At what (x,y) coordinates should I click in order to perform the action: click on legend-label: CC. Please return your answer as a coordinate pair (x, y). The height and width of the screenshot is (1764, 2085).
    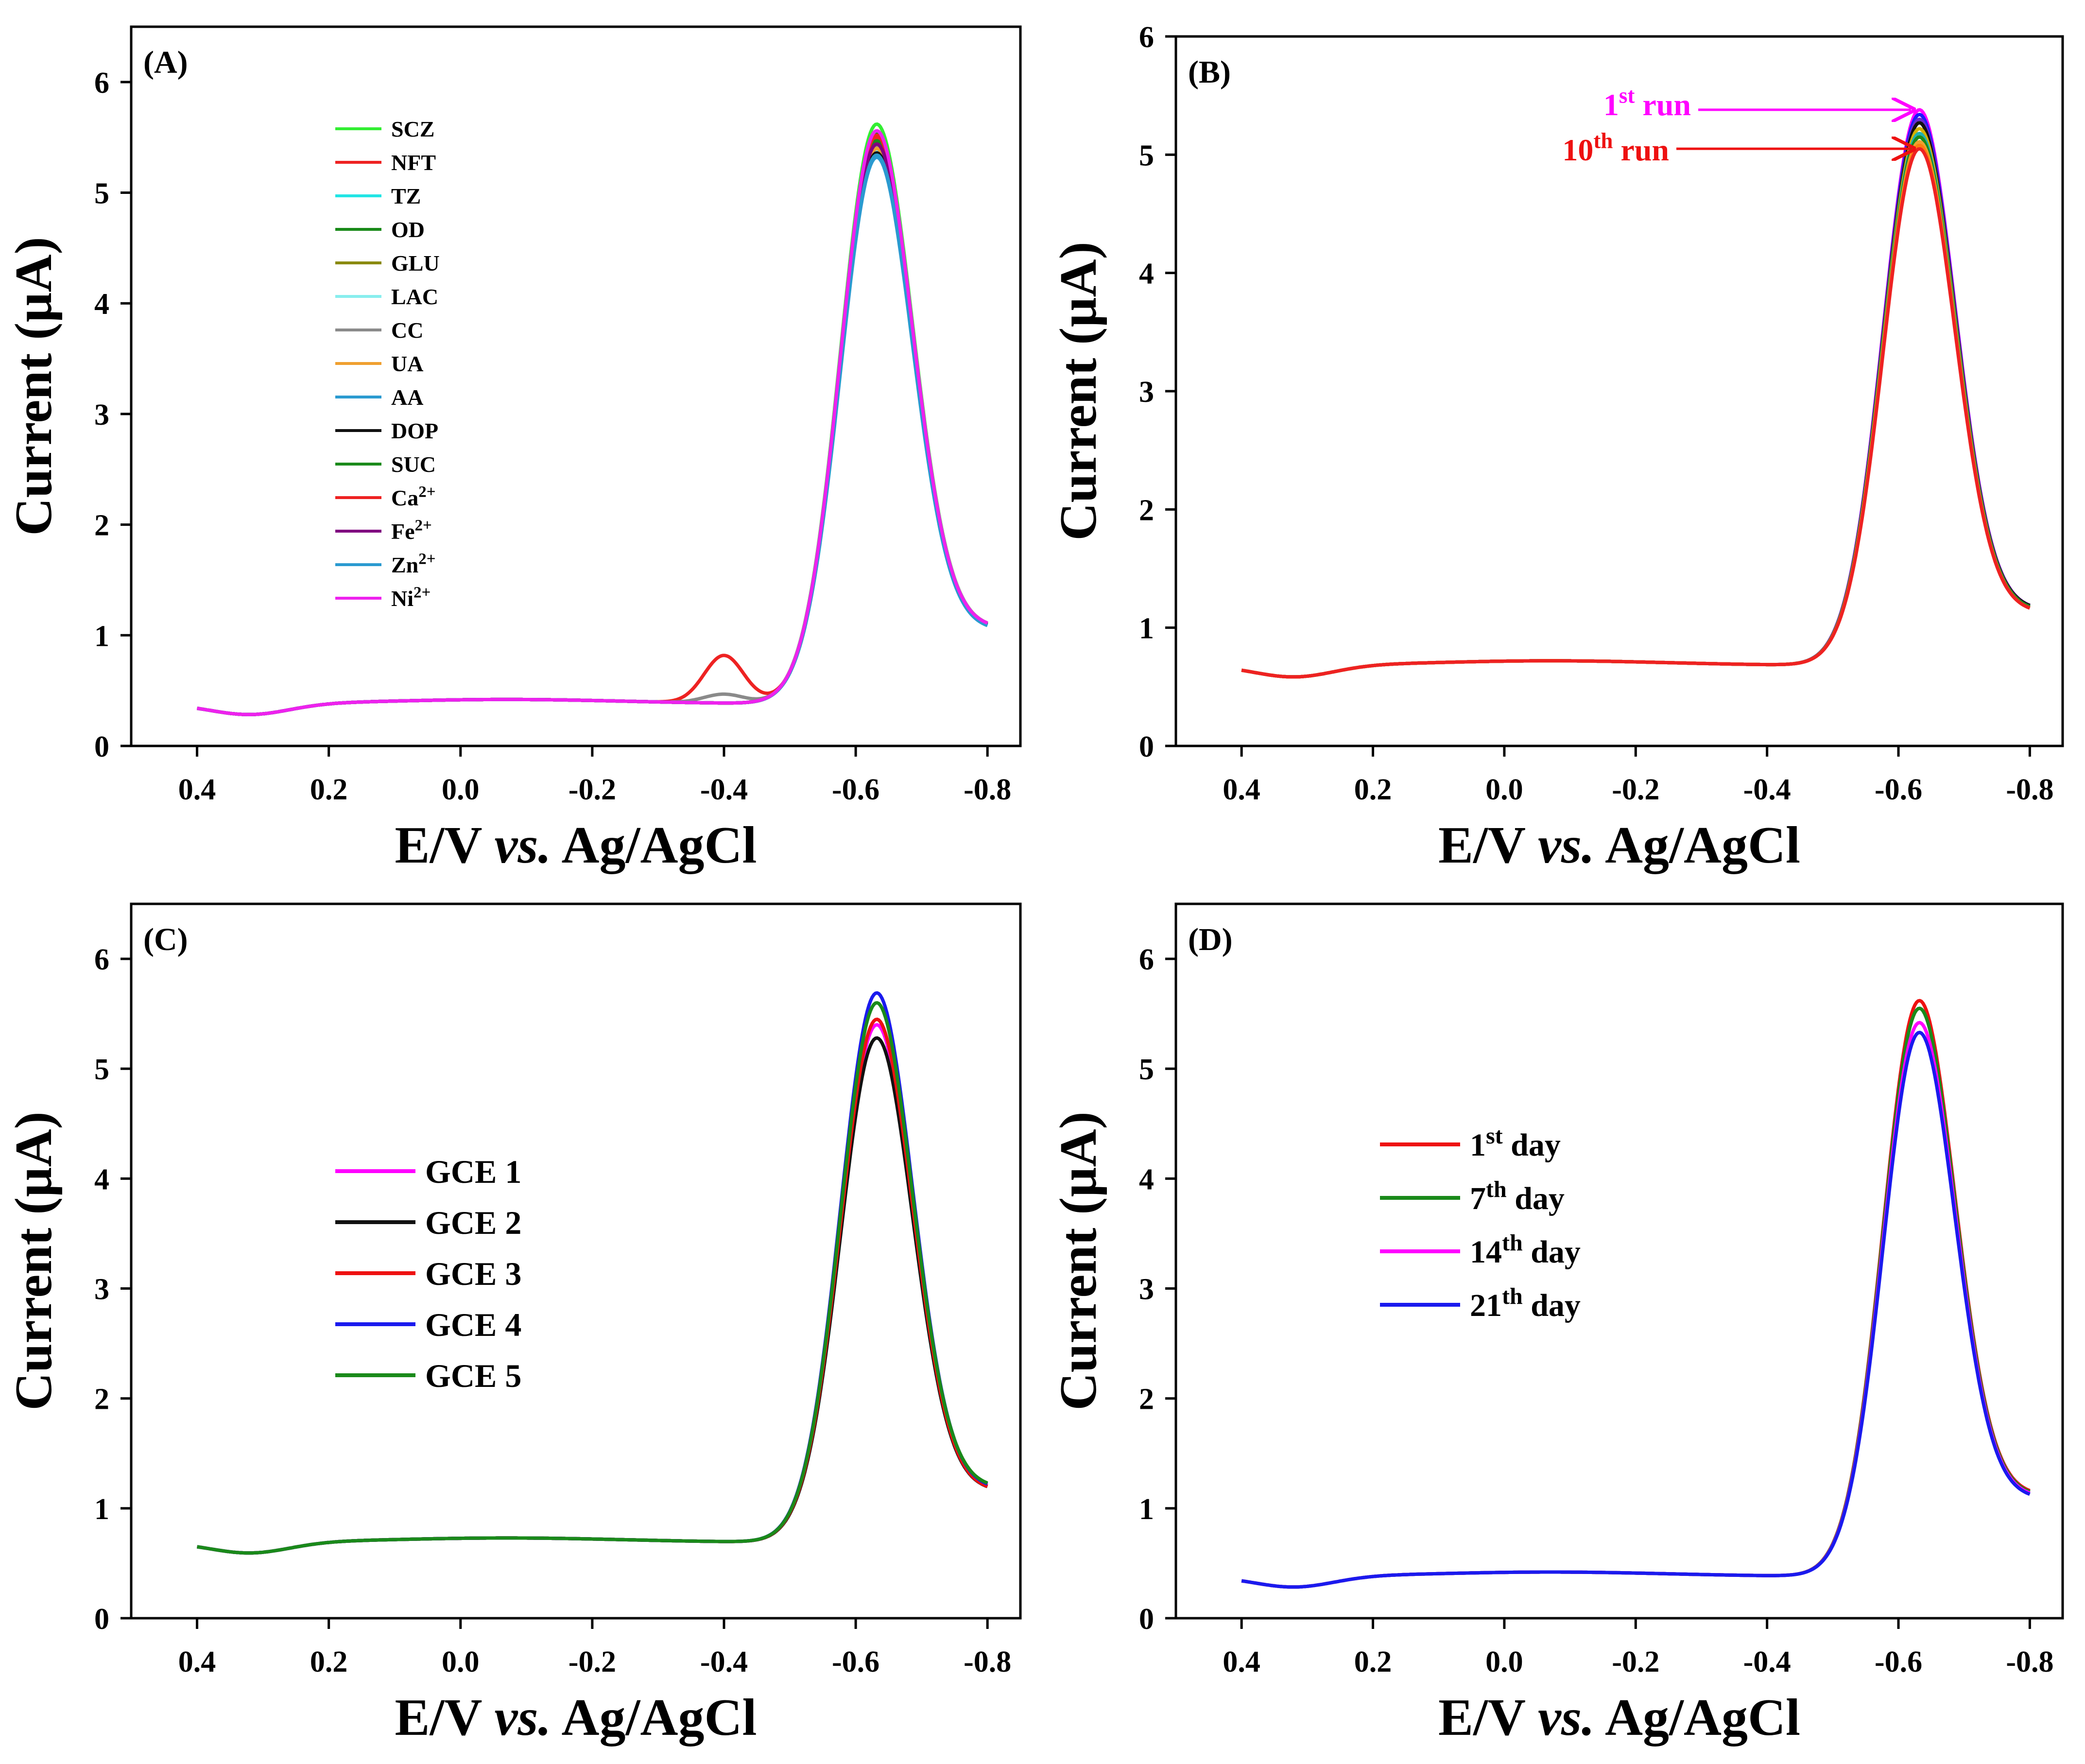
    Looking at the image, I should click on (407, 330).